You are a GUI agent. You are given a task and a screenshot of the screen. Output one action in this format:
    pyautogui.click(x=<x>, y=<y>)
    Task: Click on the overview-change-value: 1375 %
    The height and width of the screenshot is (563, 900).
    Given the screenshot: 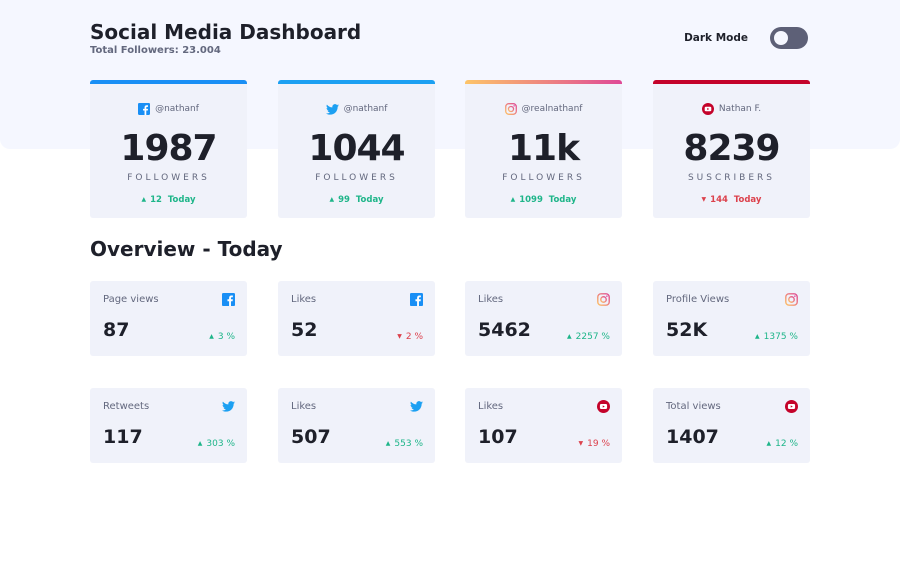 What is the action you would take?
    pyautogui.click(x=780, y=337)
    